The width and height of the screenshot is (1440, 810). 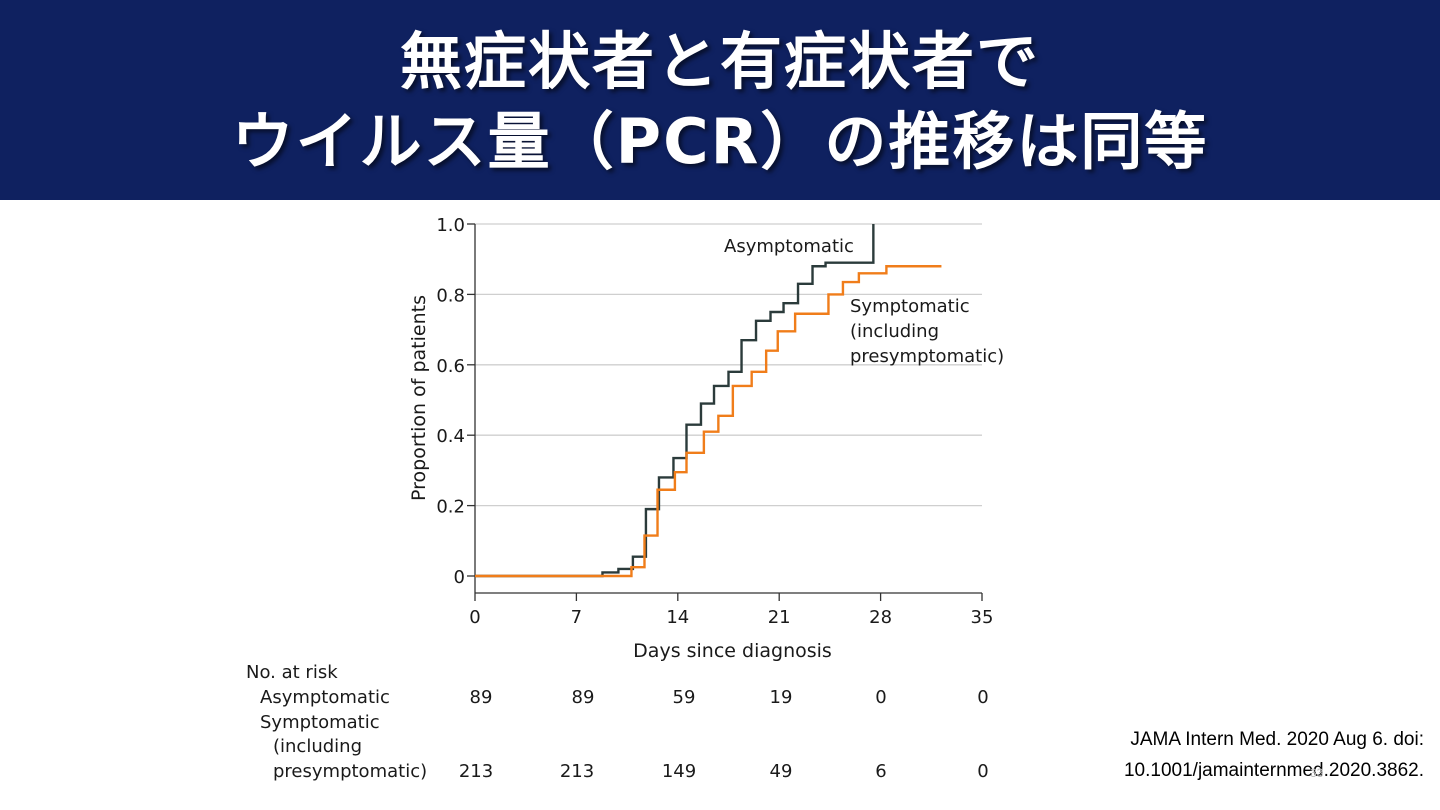 What do you see at coordinates (419, 398) in the screenshot?
I see `y-axis-title: Proportion of patients` at bounding box center [419, 398].